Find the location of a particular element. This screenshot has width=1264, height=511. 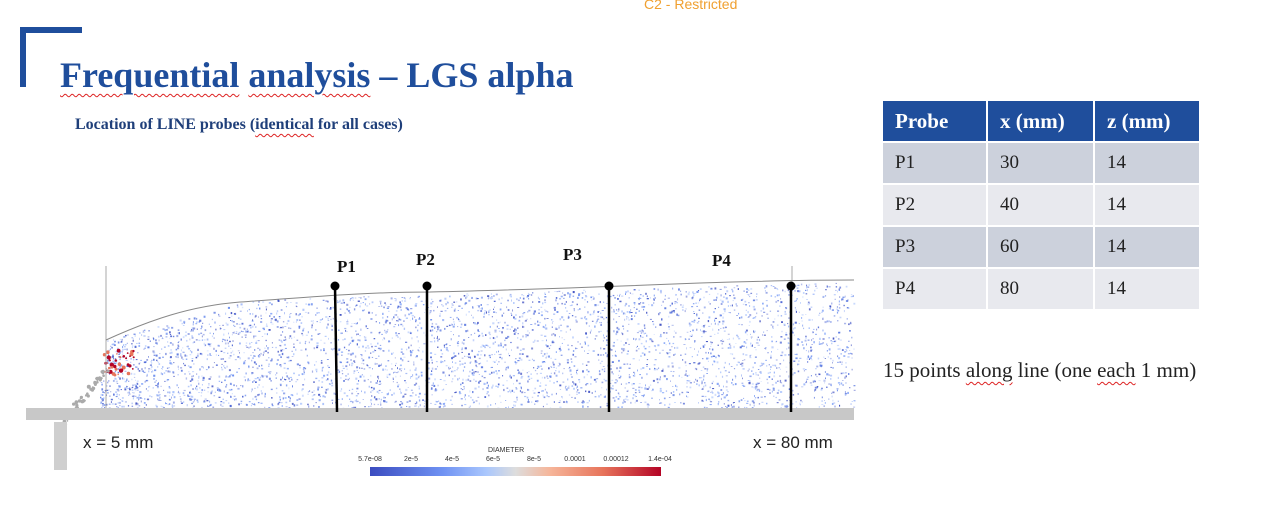

table-header-probe: Probe is located at coordinates (934, 121).